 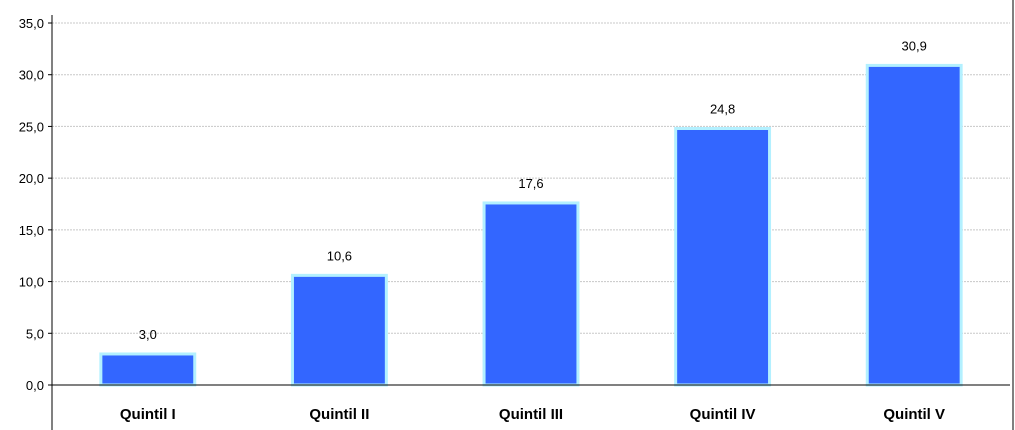 What do you see at coordinates (31, 178) in the screenshot?
I see `y-tick-label: 20,0` at bounding box center [31, 178].